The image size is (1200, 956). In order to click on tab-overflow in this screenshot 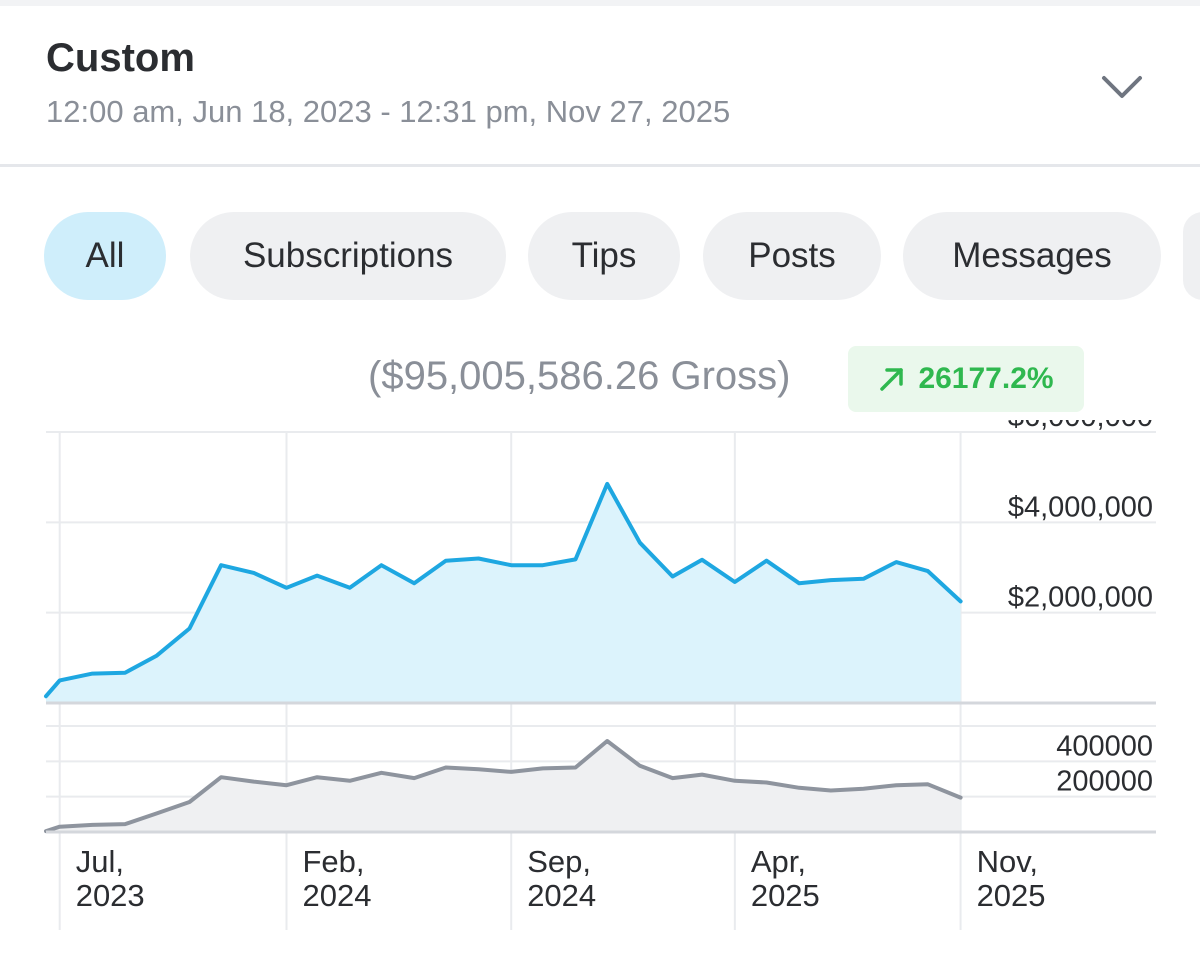, I will do `click(1191, 256)`.